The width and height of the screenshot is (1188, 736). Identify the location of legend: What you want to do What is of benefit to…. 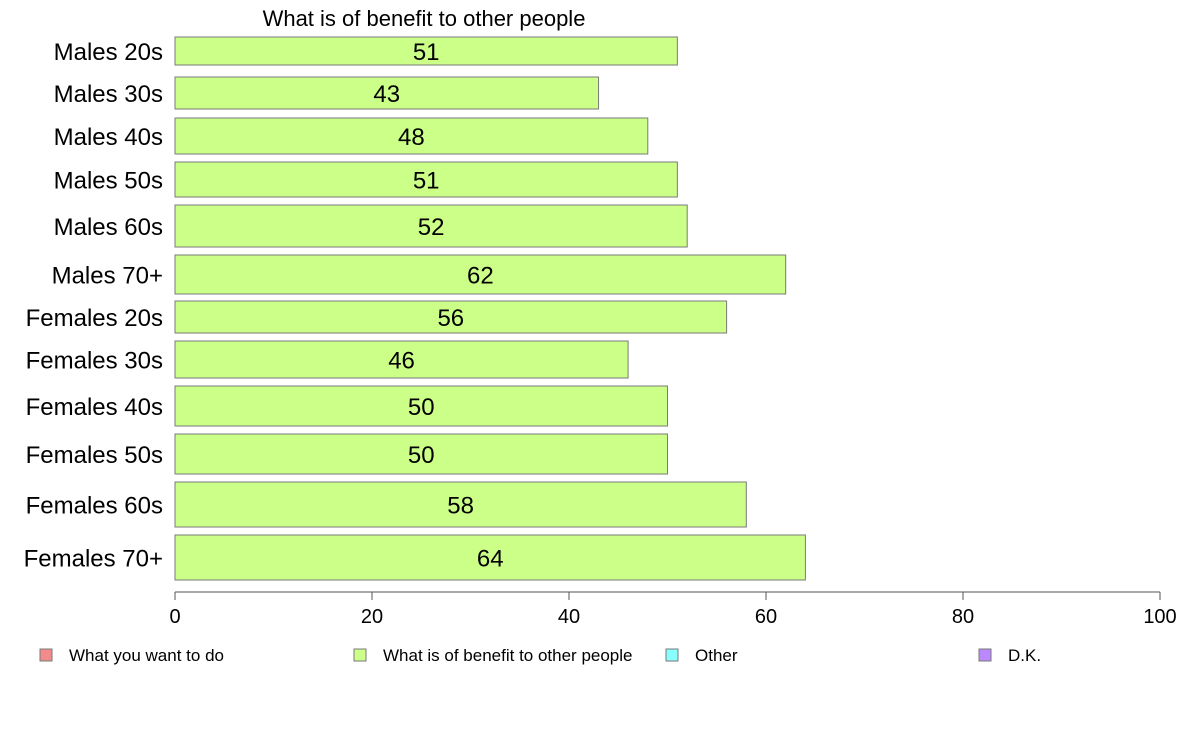
(540, 655).